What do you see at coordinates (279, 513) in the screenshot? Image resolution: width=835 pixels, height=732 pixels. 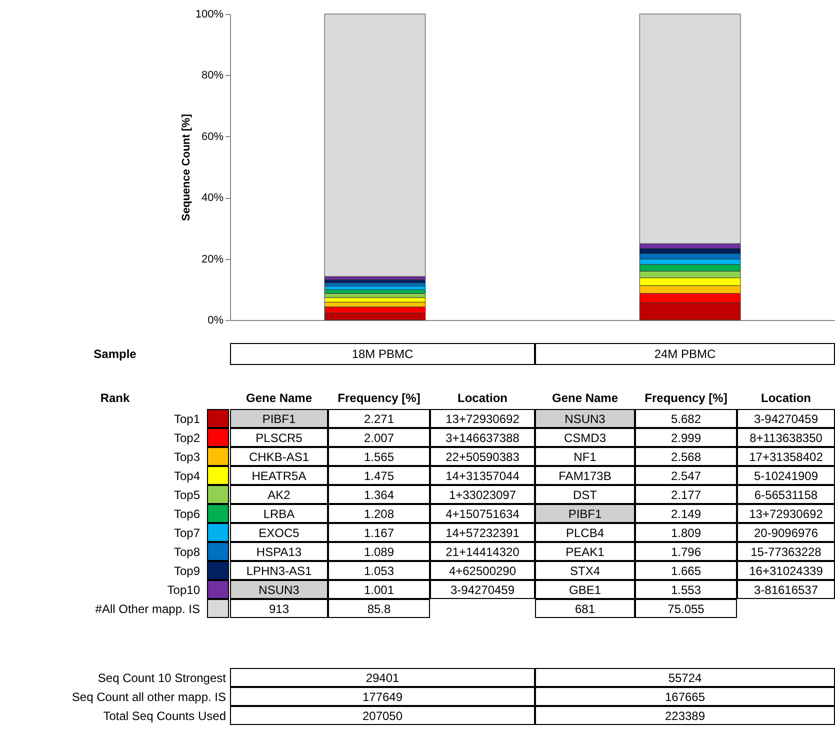 I see `text: LRBA` at bounding box center [279, 513].